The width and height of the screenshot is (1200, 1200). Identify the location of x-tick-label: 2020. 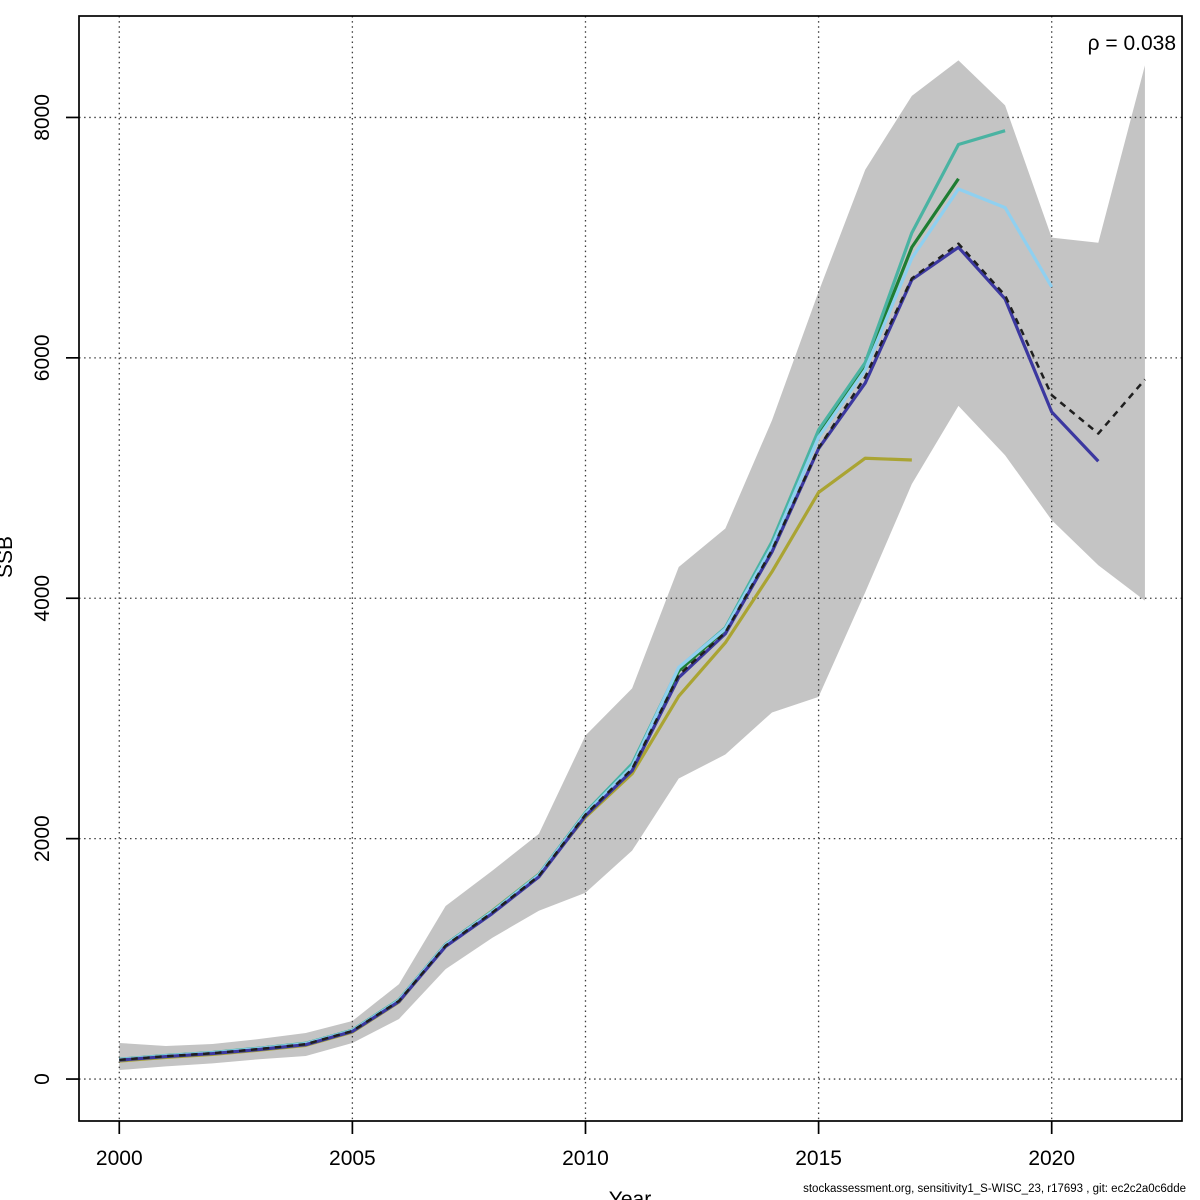
(1051, 1158).